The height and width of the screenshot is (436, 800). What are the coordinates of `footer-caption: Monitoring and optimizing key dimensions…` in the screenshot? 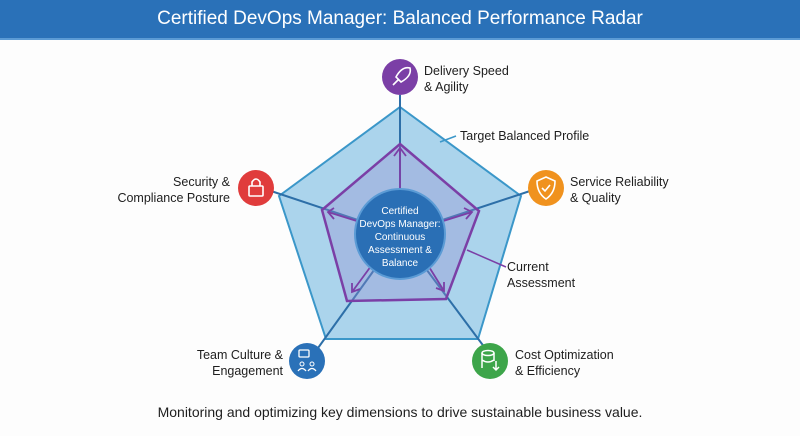 It's located at (400, 412).